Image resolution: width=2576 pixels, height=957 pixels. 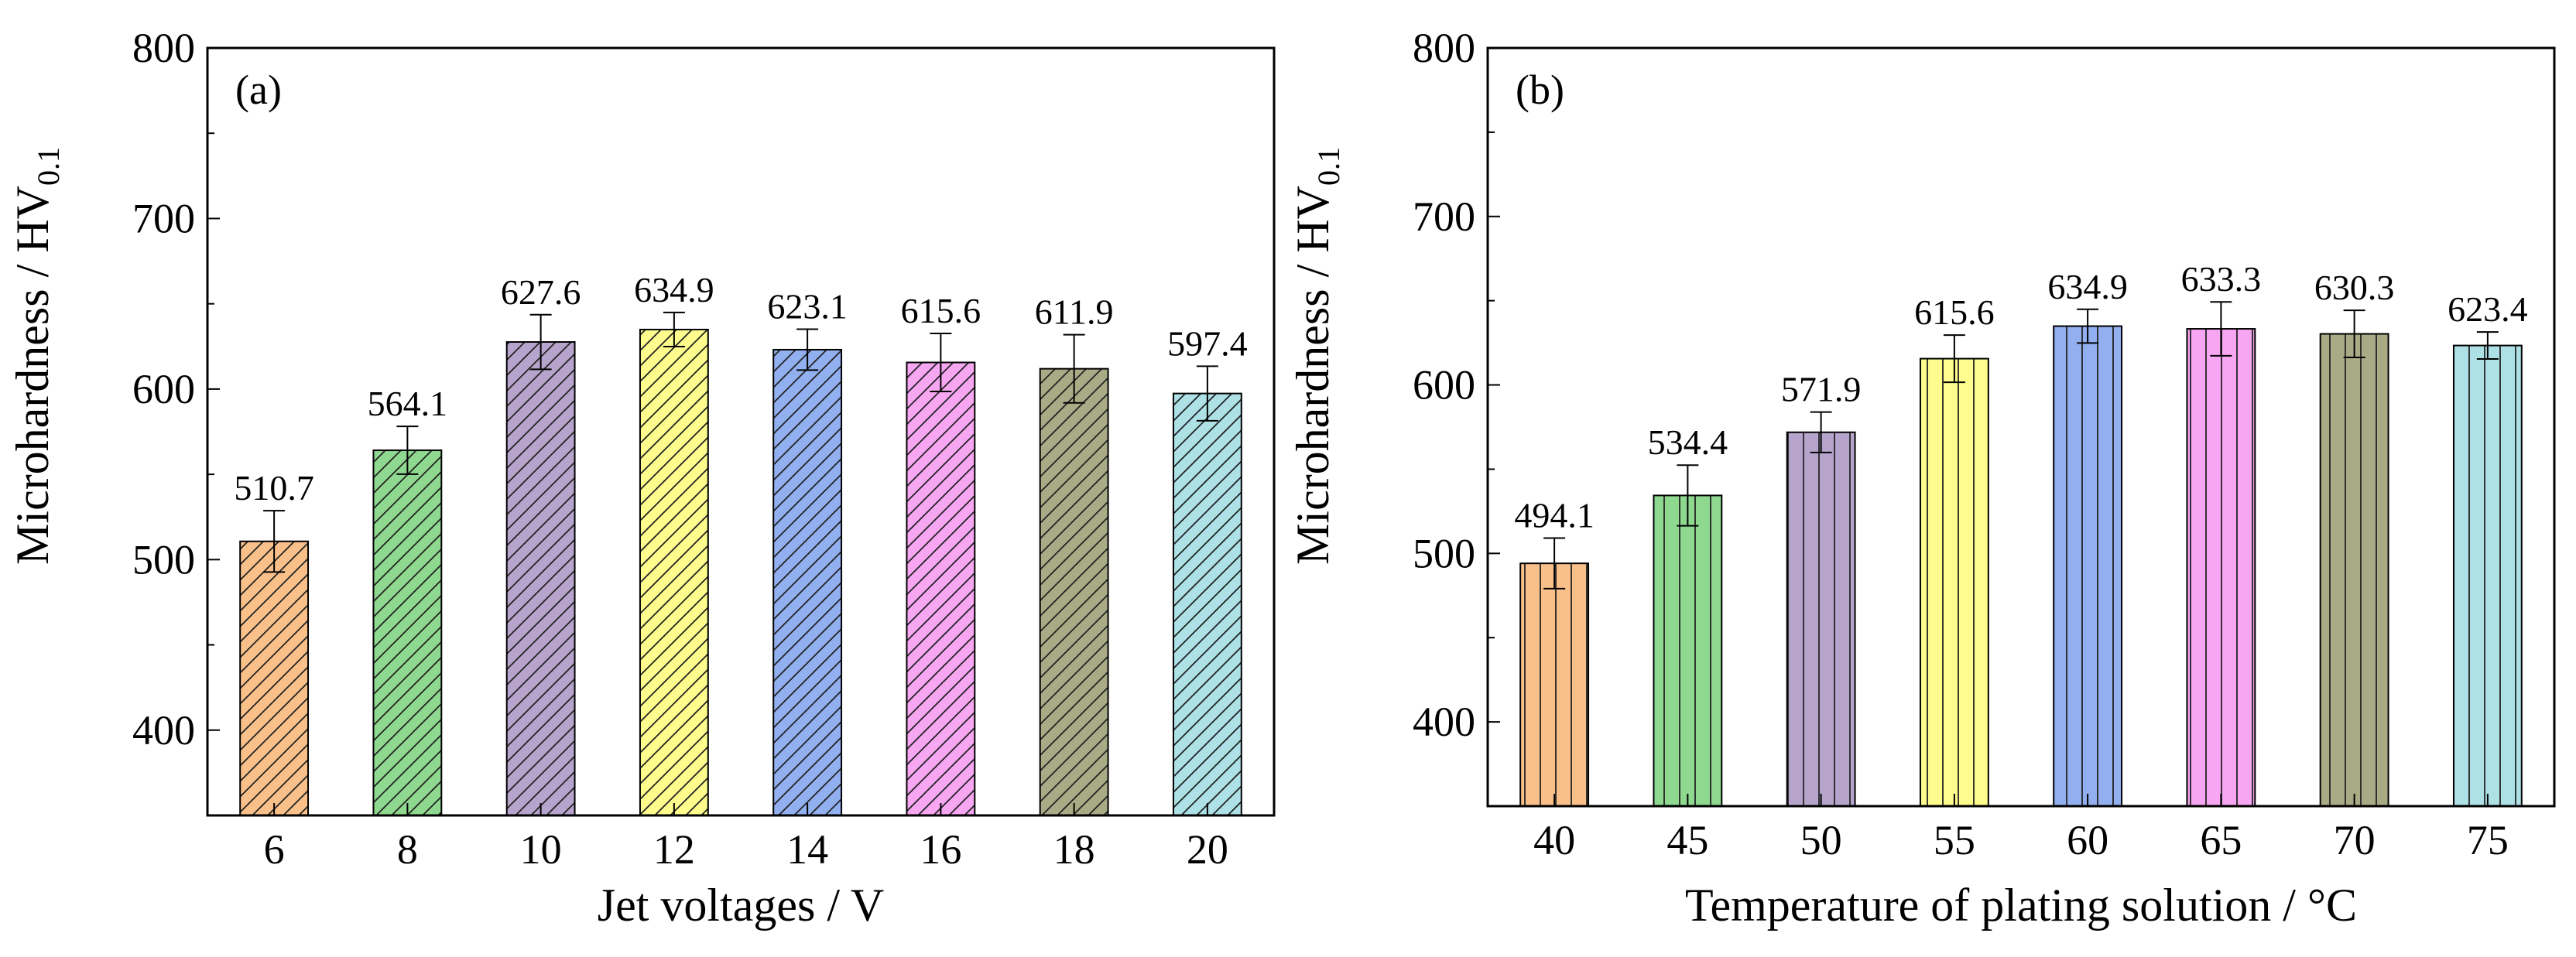 I want to click on x-tick-label: 10, so click(x=541, y=850).